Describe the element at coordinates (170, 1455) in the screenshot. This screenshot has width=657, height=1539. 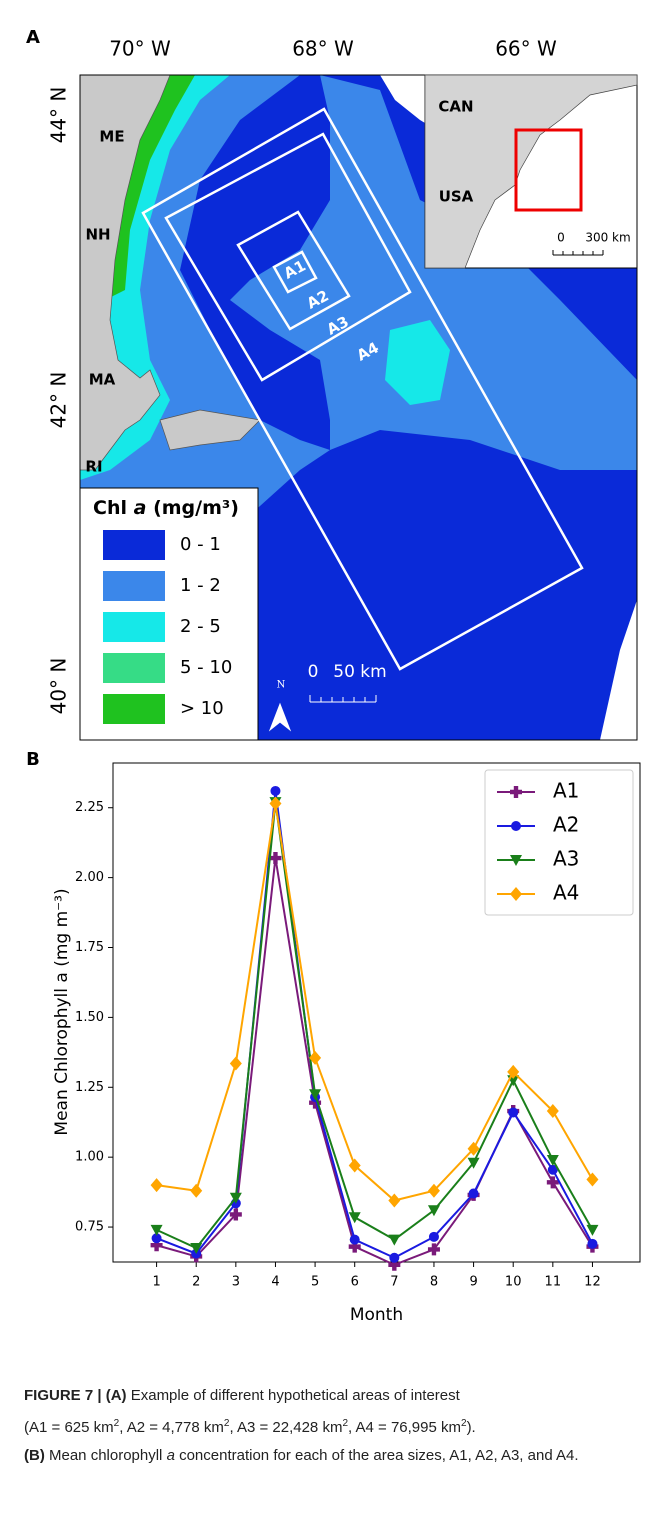
I see `caption-text: a` at that location.